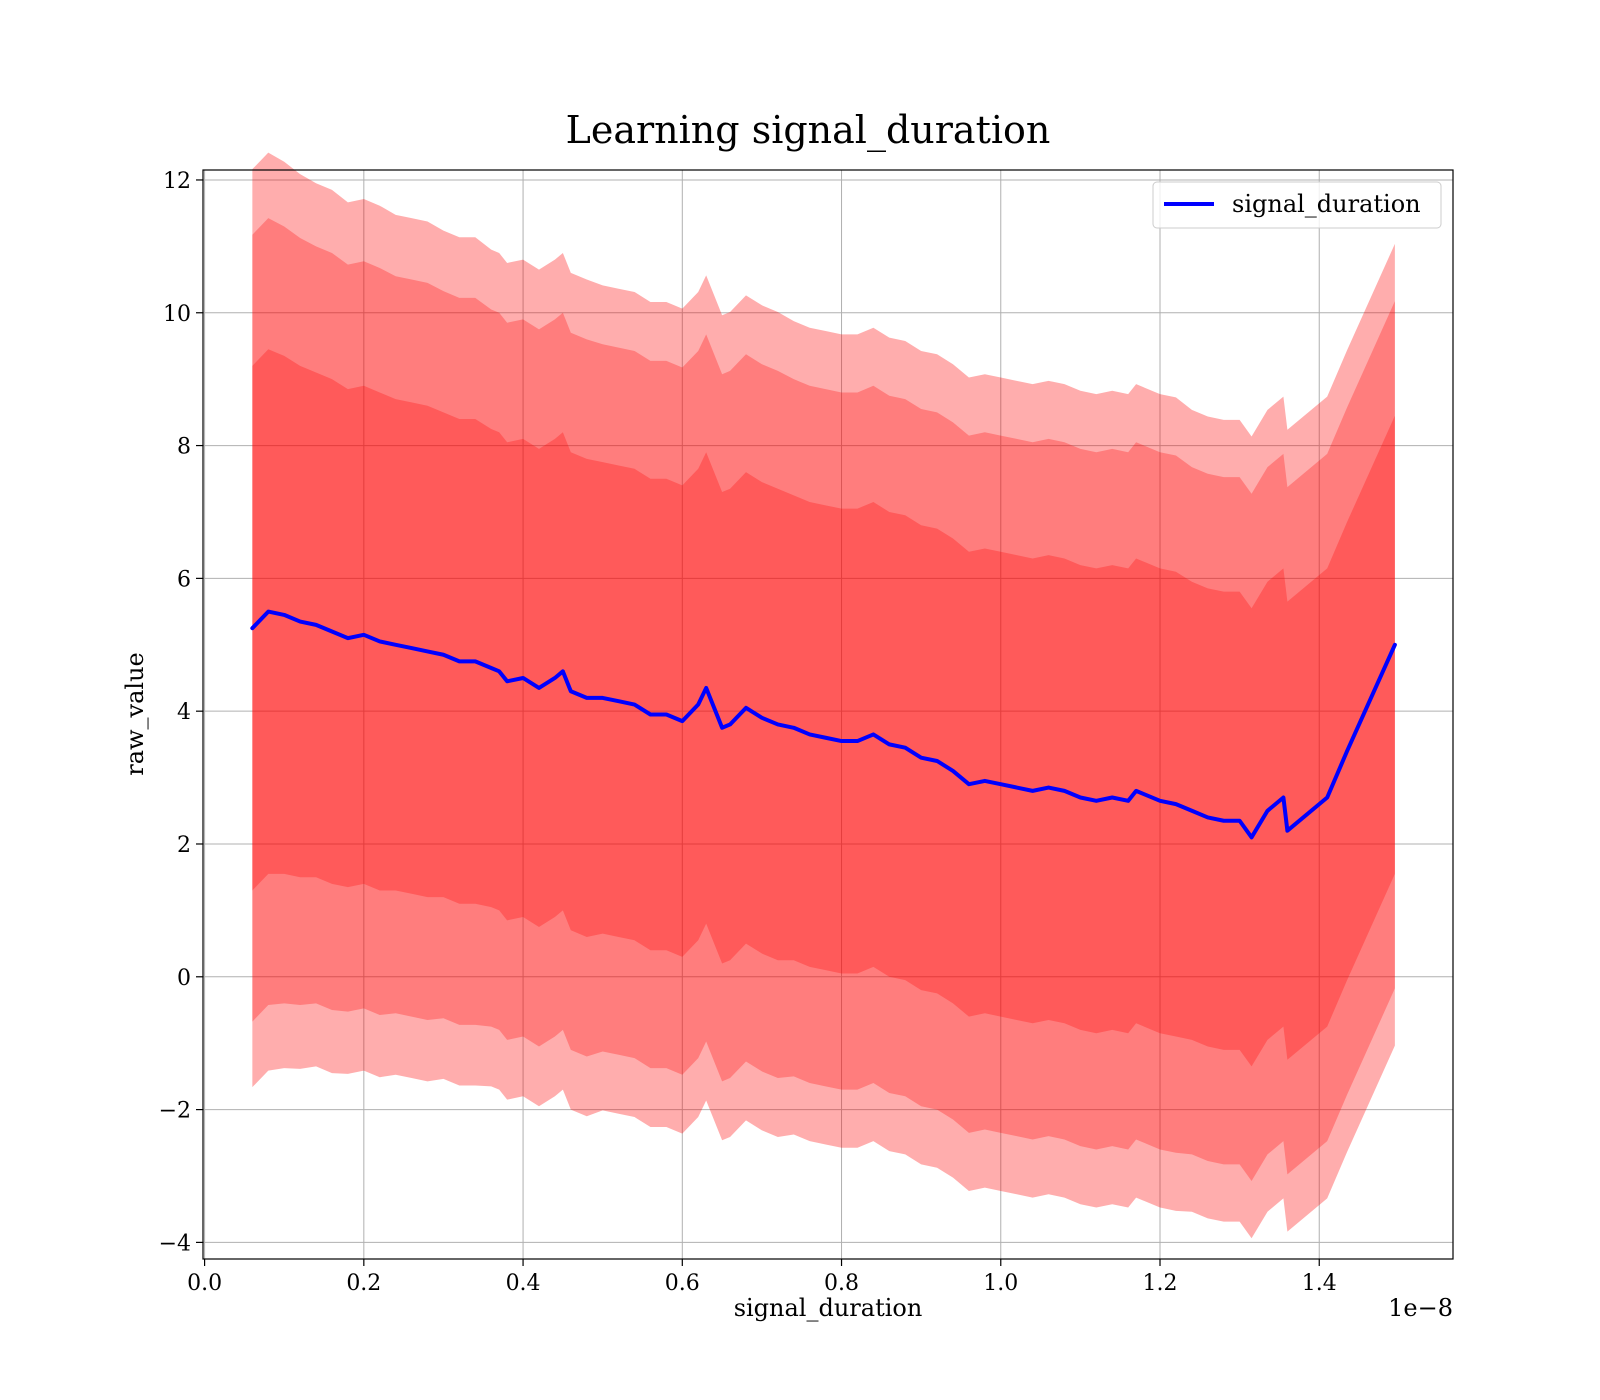 This screenshot has height=1400, width=1600. Describe the element at coordinates (1319, 1283) in the screenshot. I see `x-tick-label: 1.4` at that location.